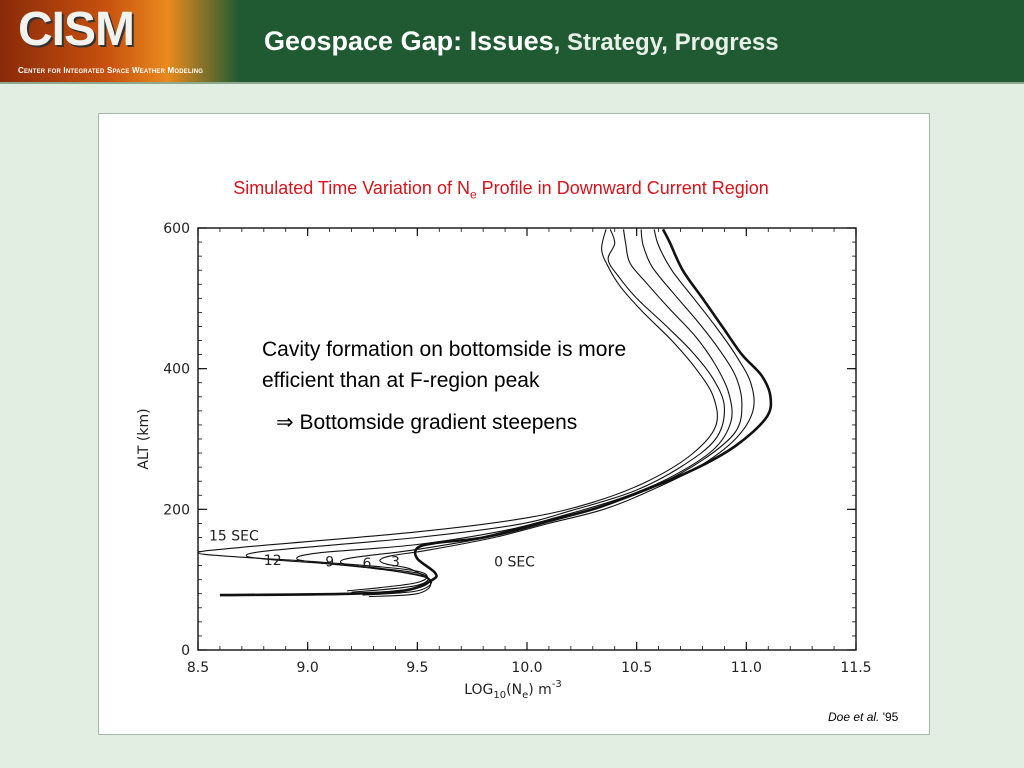 The width and height of the screenshot is (1024, 768). What do you see at coordinates (666, 42) in the screenshot?
I see `title-rest: , Strategy, Progress` at bounding box center [666, 42].